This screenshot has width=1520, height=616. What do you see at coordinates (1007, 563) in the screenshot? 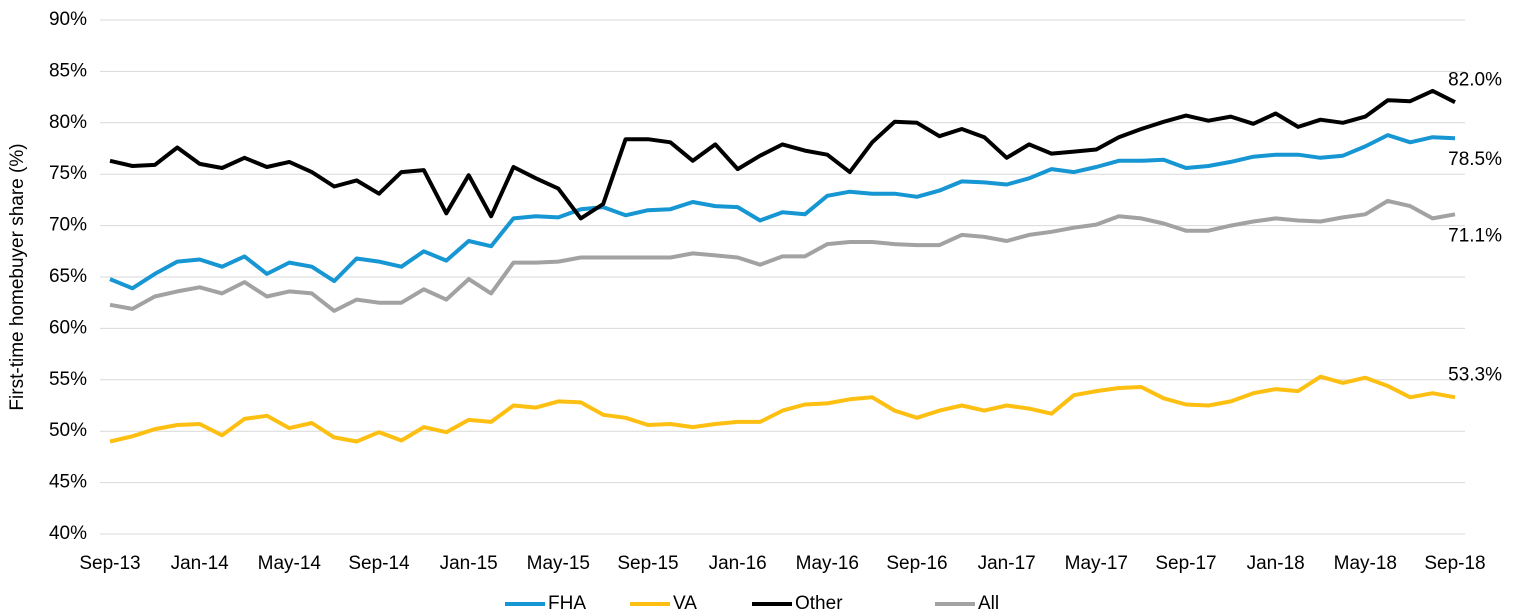
I see `x-tick-label: Jan-17` at bounding box center [1007, 563].